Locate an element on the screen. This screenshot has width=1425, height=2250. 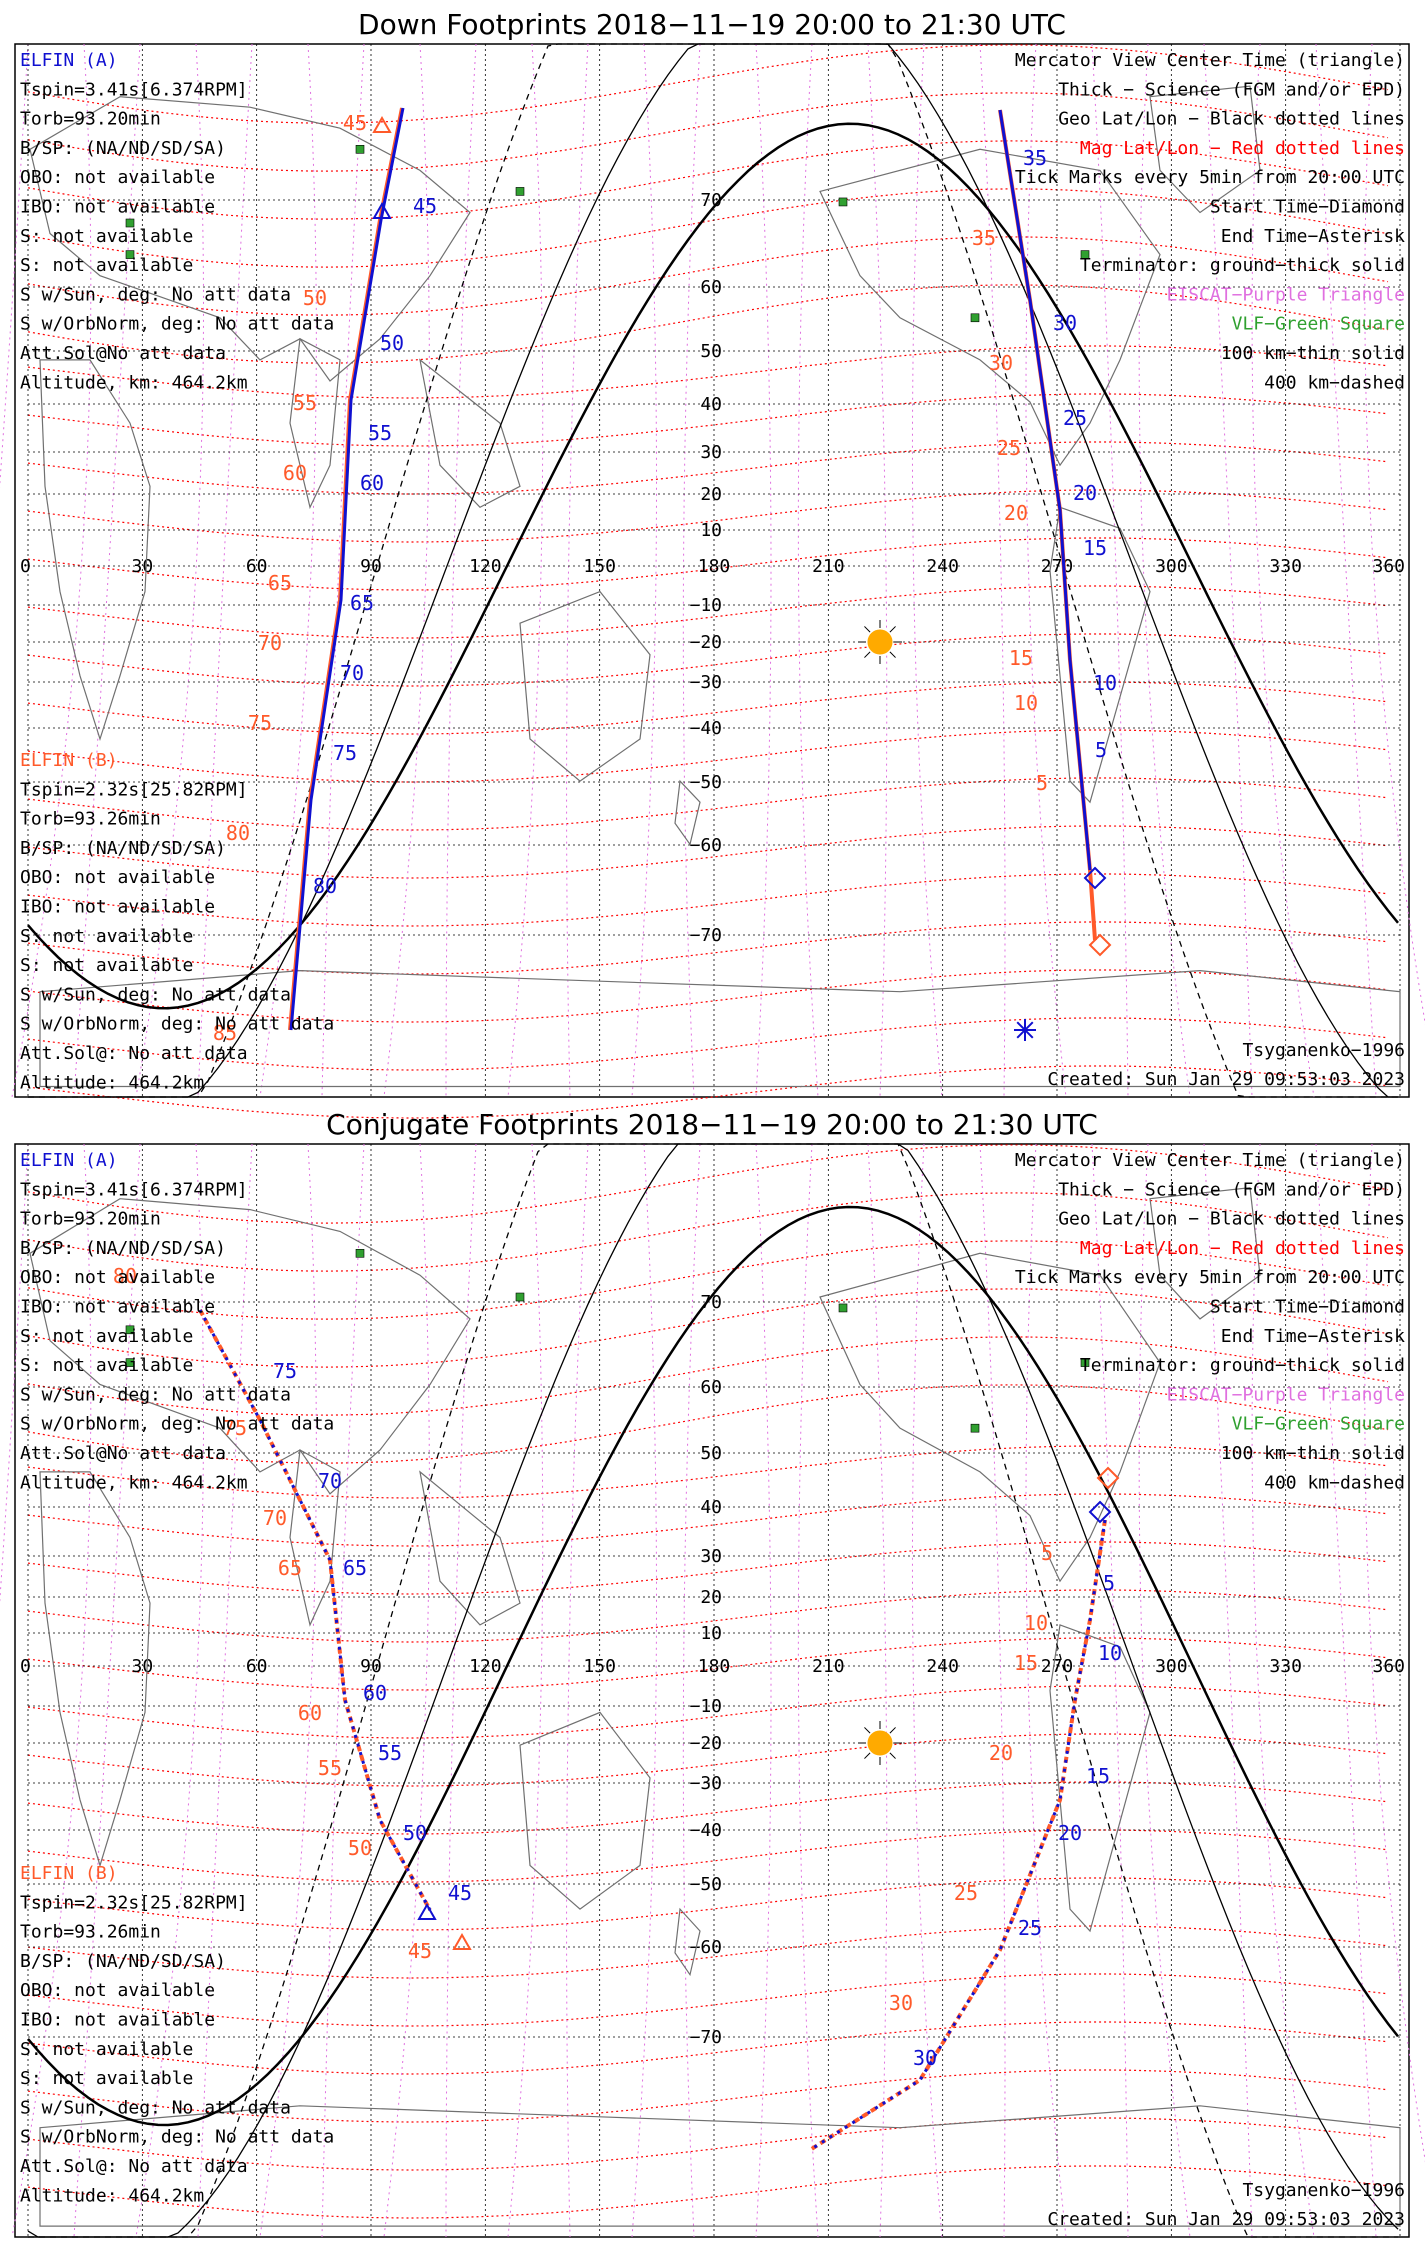
legend-line: Tick Marks every 5min from 20:00 UTC is located at coordinates (1210, 177).